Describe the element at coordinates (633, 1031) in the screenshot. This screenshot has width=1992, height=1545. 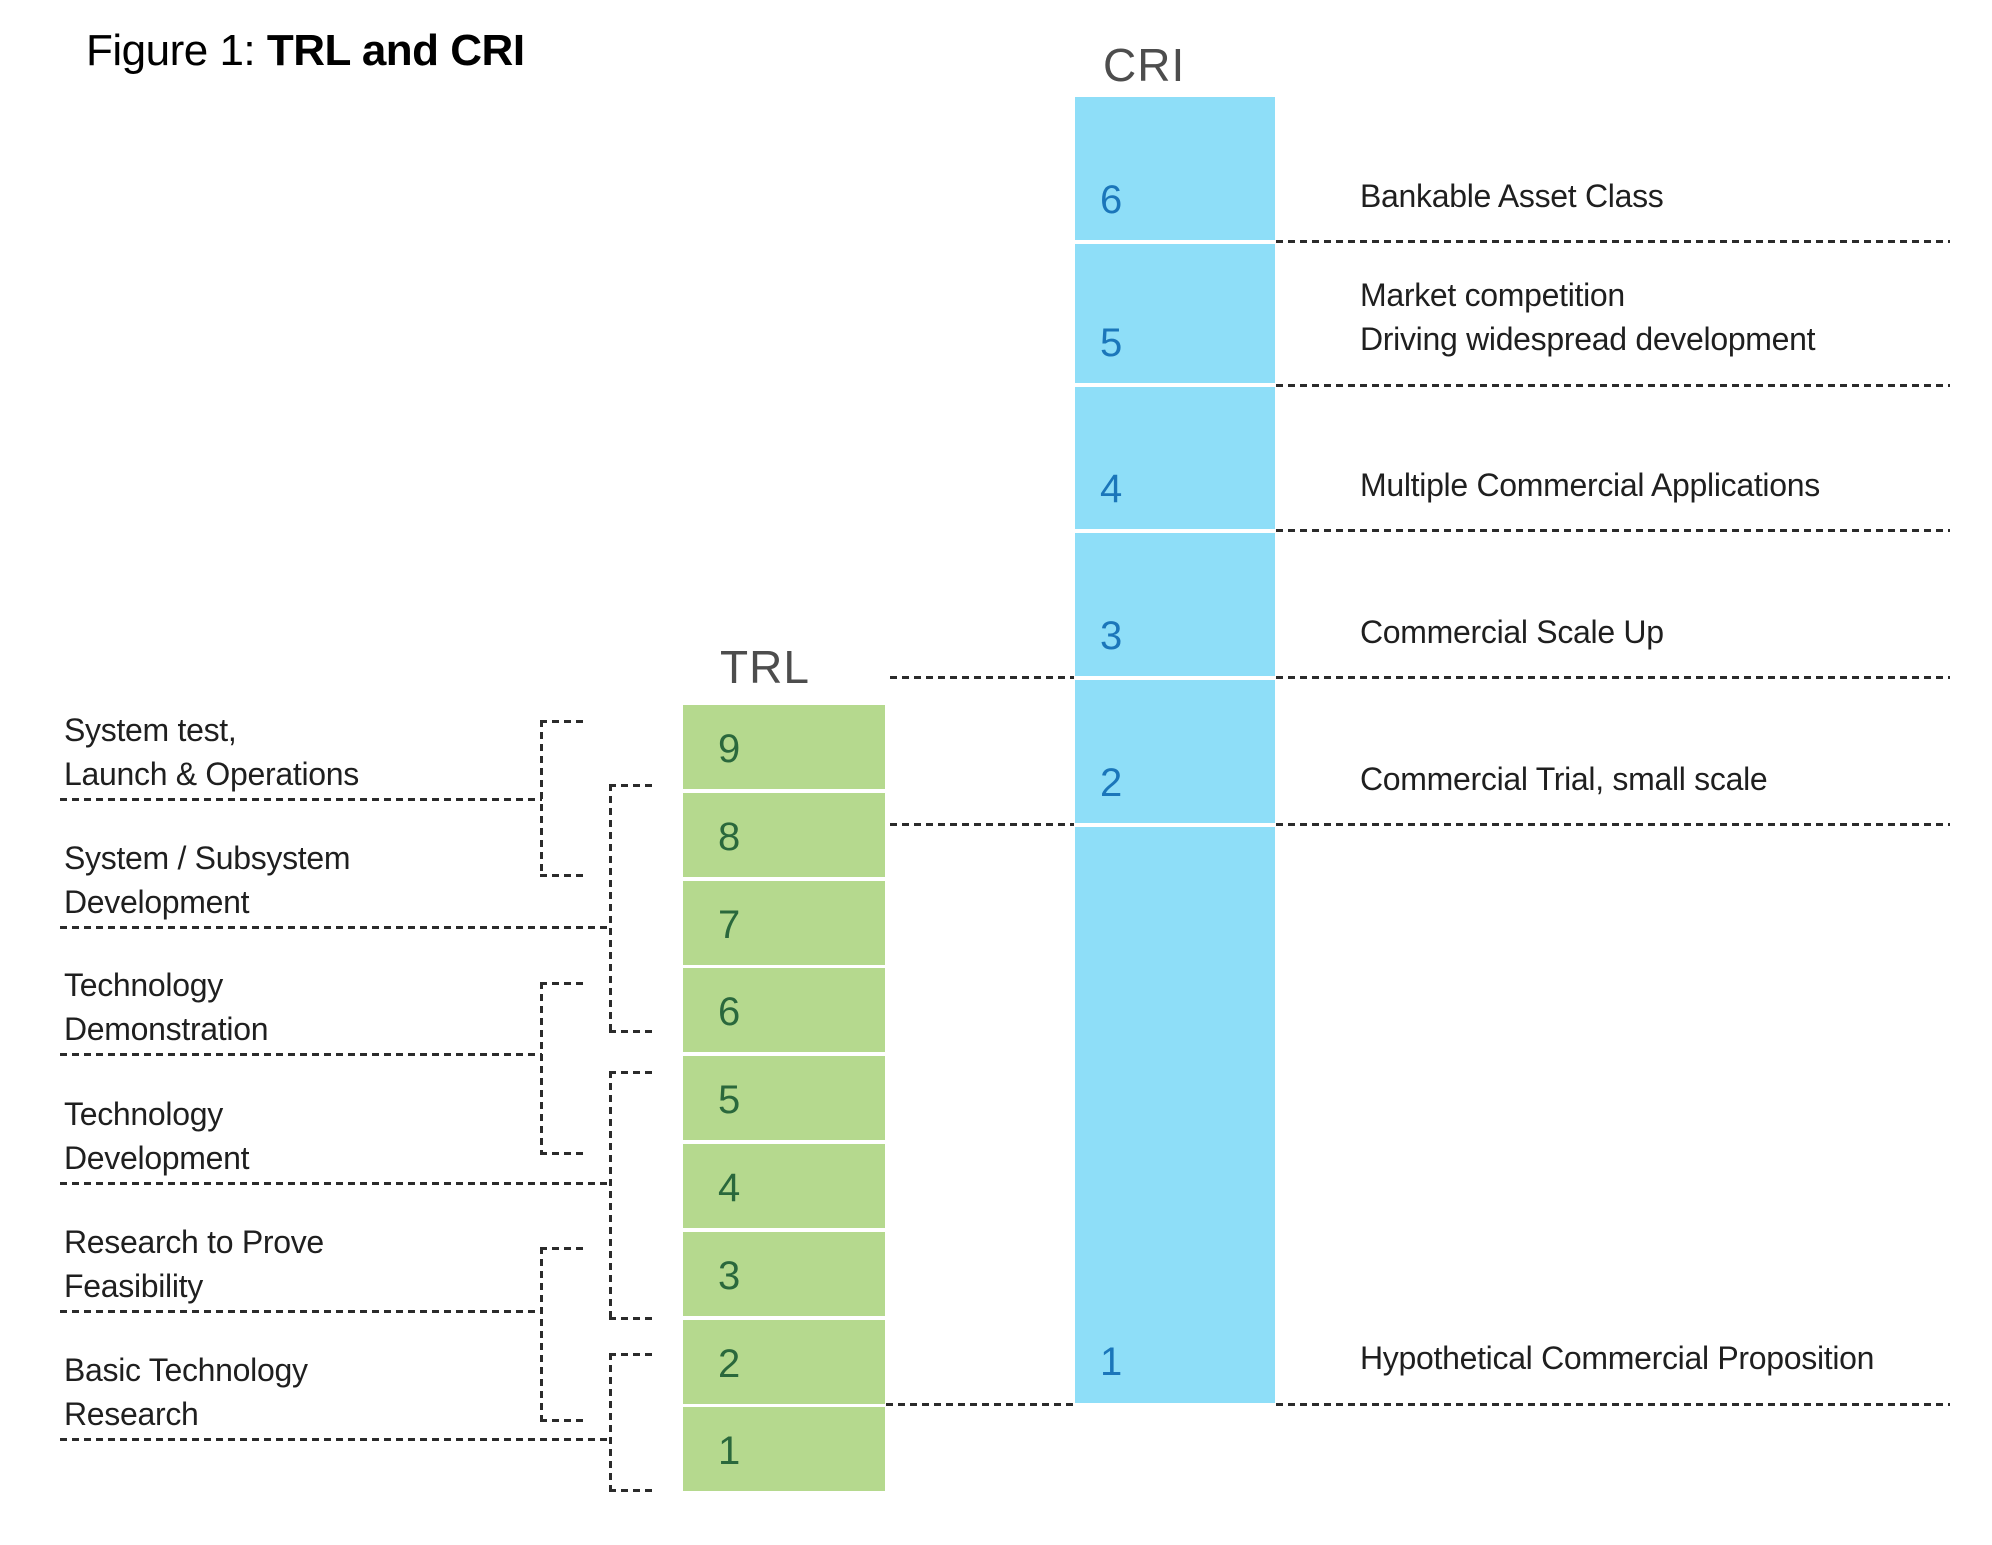
I see `phase-bracket-2-bottom-tick` at that location.